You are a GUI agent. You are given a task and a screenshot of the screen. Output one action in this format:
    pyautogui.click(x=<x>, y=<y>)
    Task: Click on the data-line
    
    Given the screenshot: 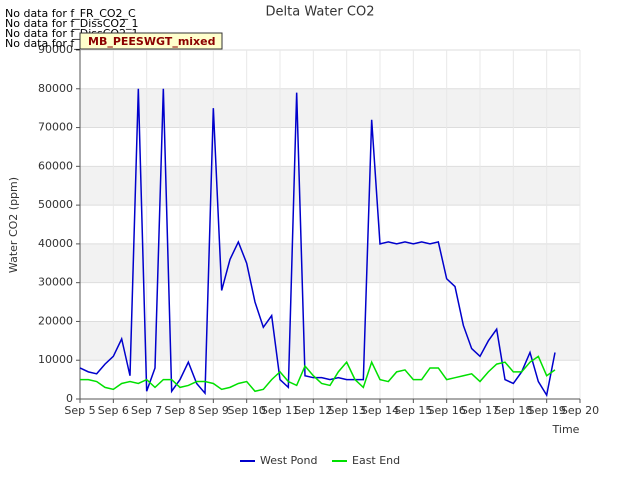 What is the action you would take?
    pyautogui.click(x=318, y=374)
    